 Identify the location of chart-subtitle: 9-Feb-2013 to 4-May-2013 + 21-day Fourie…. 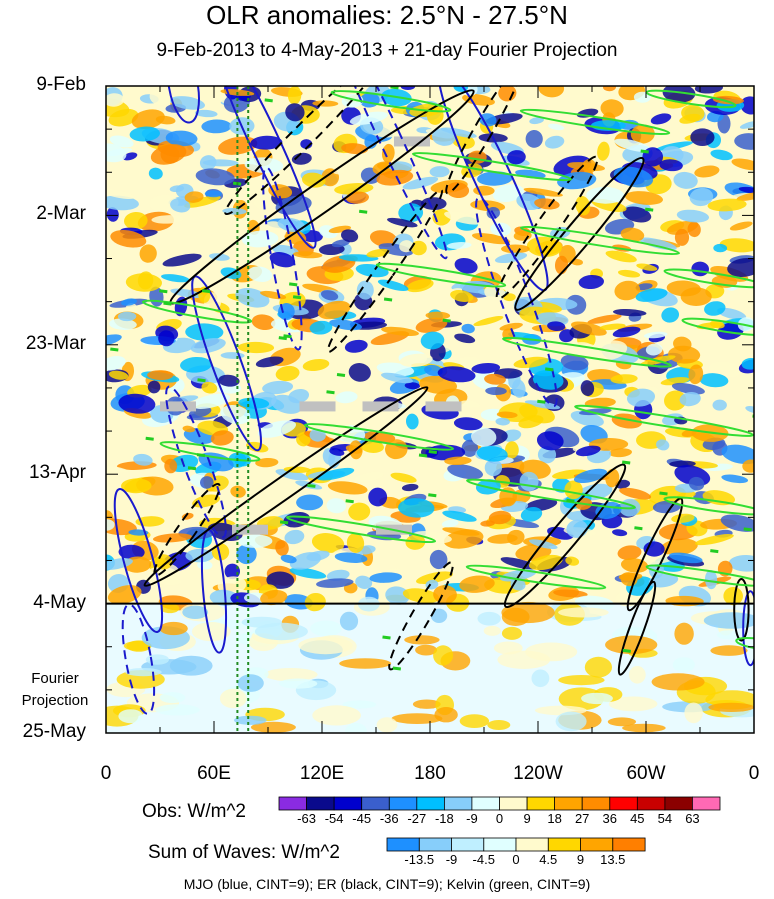
(387, 50).